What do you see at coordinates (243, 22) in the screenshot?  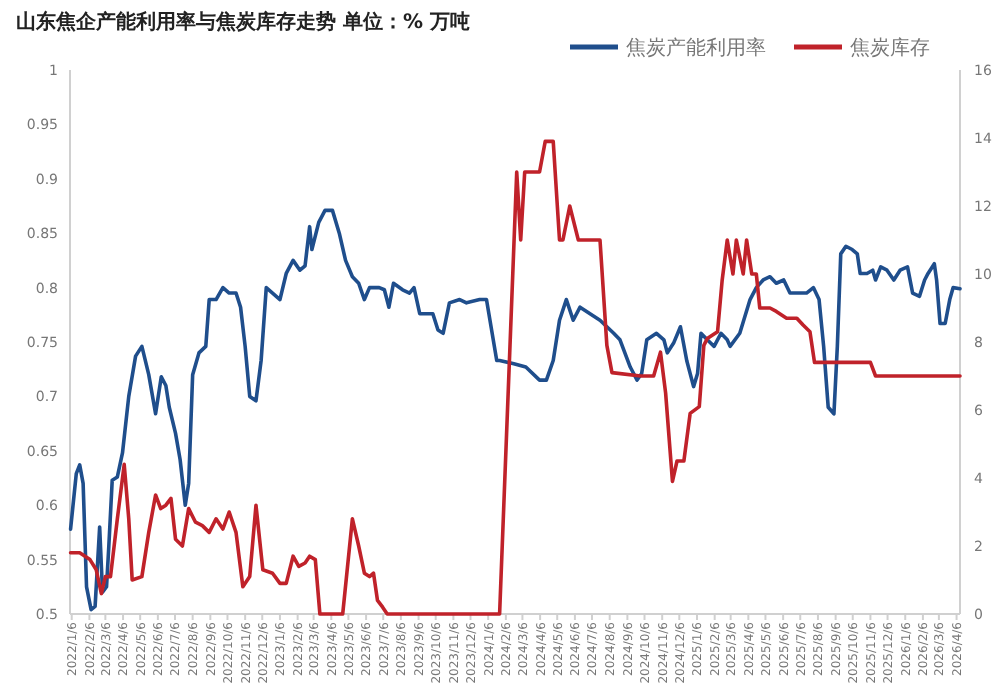 I see `chart-title: 山东焦企产能利用率与焦炭库存走势 单位：% 万吨` at bounding box center [243, 22].